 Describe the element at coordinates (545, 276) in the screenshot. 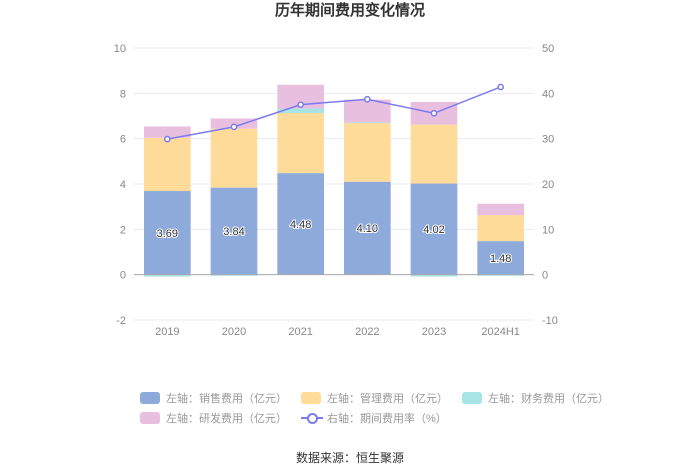

I see `right-axis-tick-label: 0` at that location.